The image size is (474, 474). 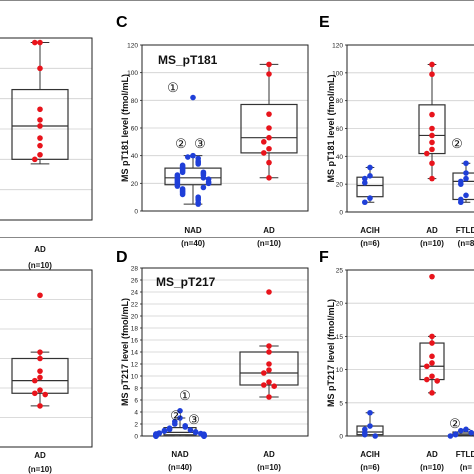 What do you see at coordinates (135, 365) in the screenshot?
I see `y-tick-label: 12` at bounding box center [135, 365].